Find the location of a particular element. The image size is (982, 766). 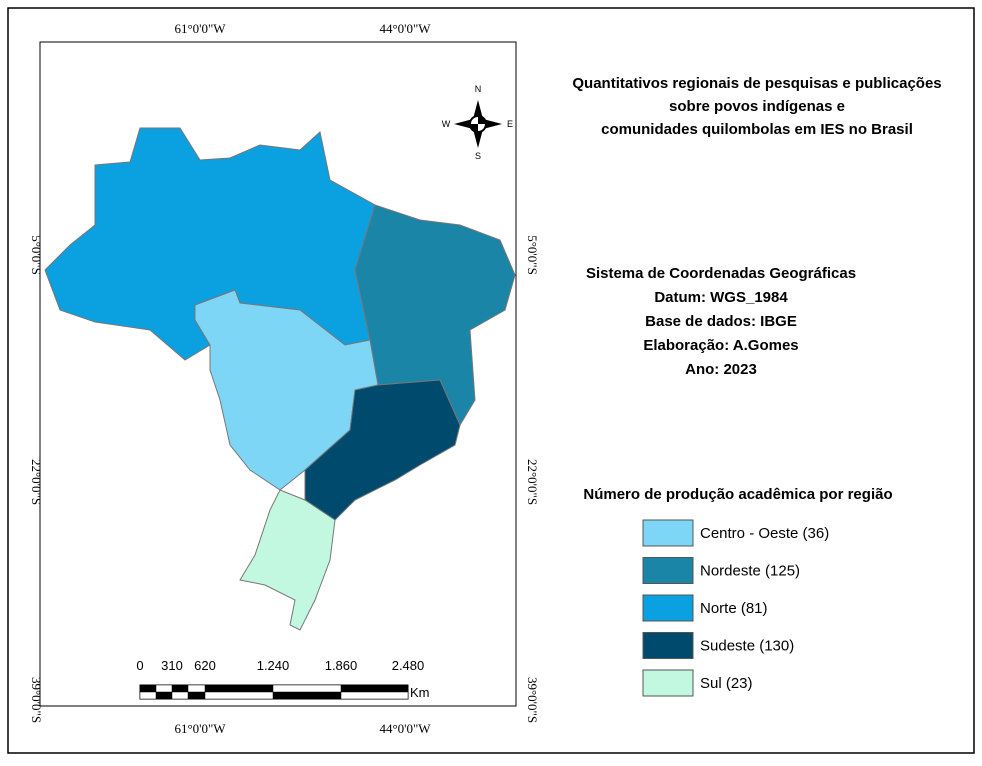

scale-label: 620 is located at coordinates (205, 665).